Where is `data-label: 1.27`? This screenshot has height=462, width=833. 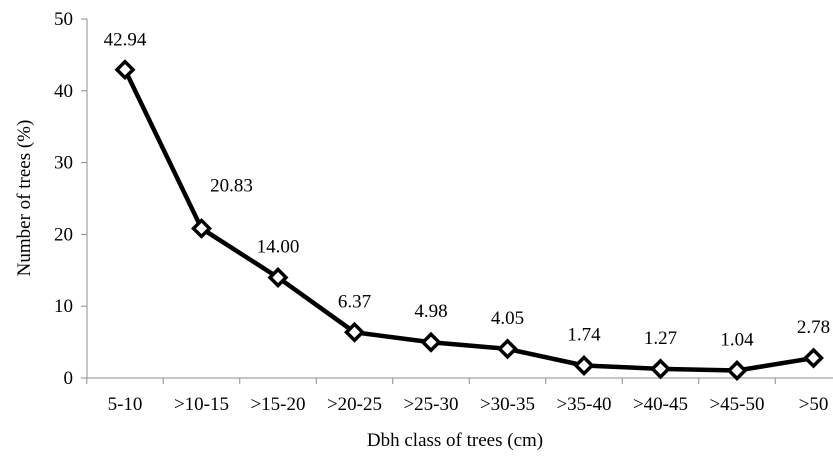 data-label: 1.27 is located at coordinates (660, 338).